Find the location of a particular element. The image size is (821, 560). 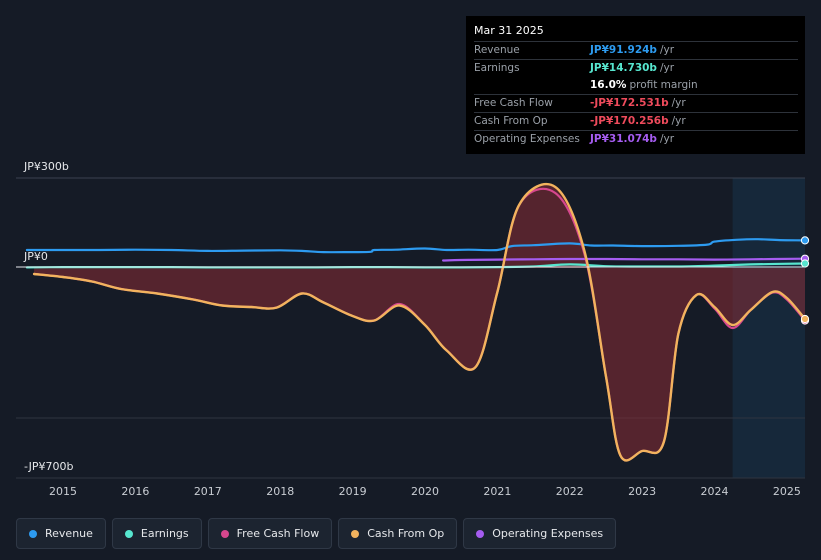

tooltip-row-label: Earnings is located at coordinates (497, 68).